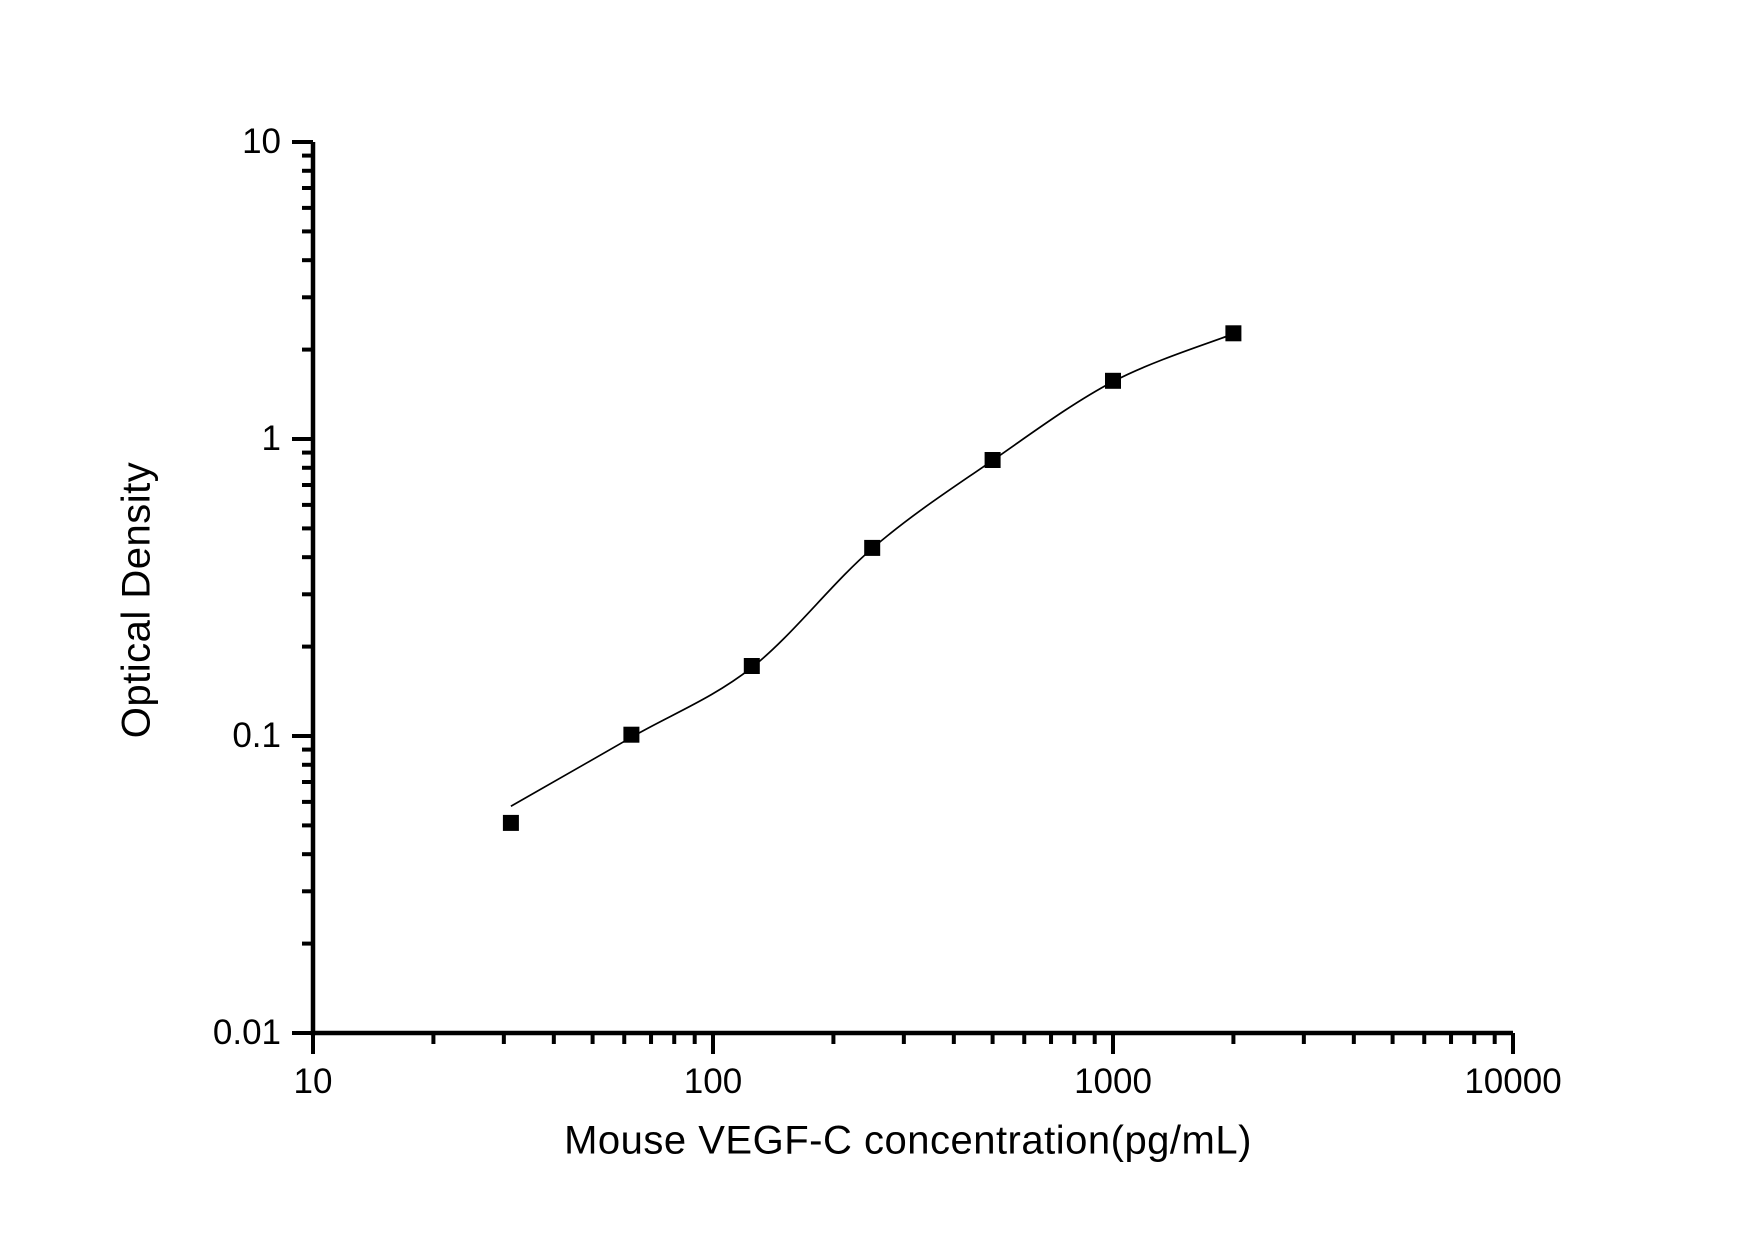  What do you see at coordinates (1512, 1081) in the screenshot?
I see `x-tick-label: 10000` at bounding box center [1512, 1081].